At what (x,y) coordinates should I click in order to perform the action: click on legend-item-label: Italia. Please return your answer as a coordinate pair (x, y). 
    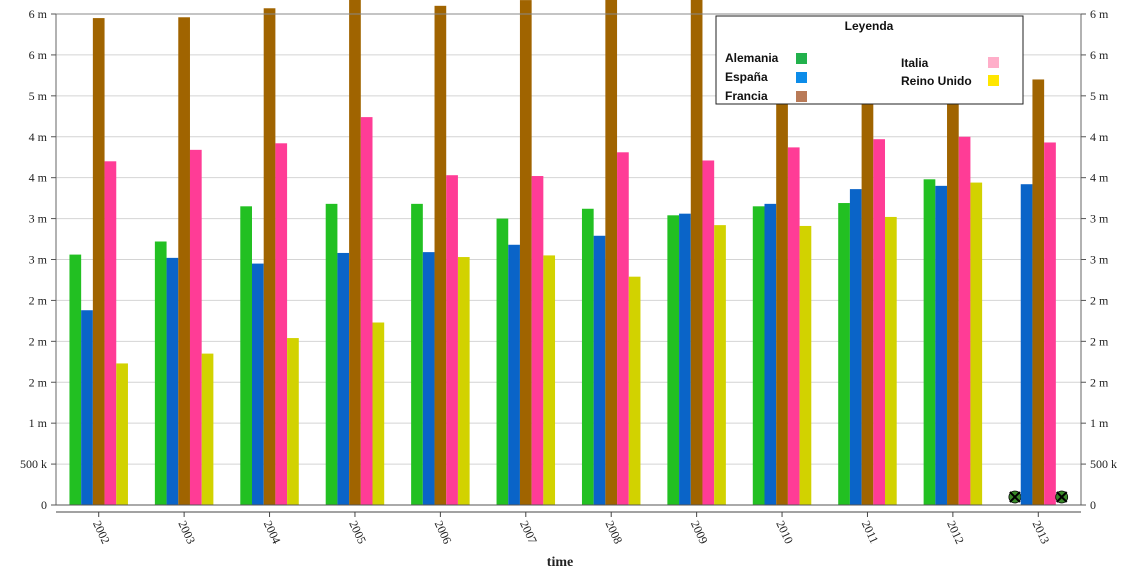
    Looking at the image, I should click on (915, 63).